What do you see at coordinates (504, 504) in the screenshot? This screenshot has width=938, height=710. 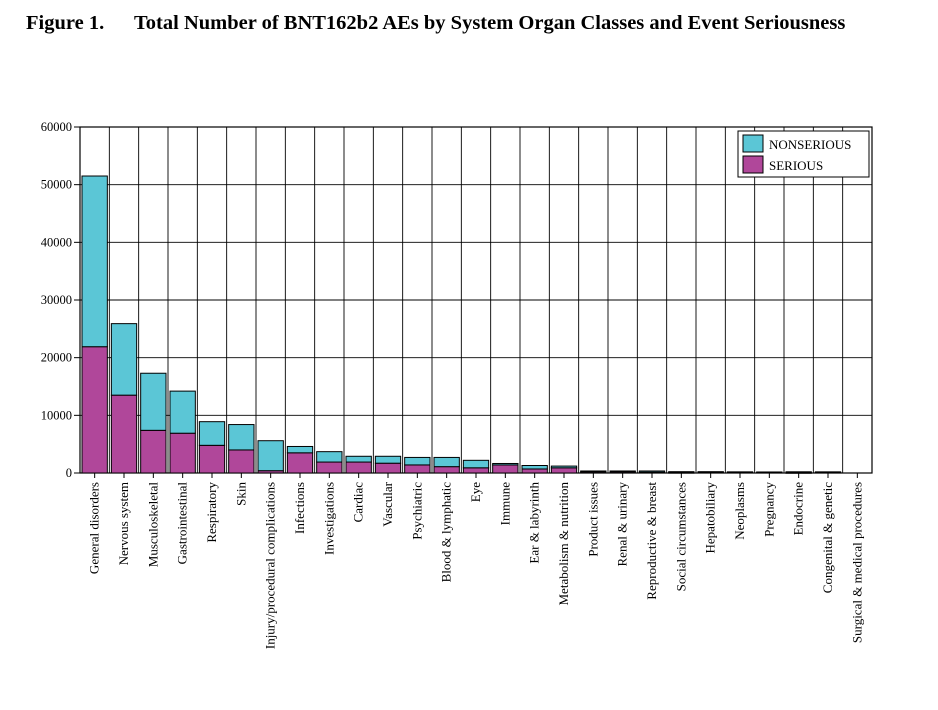 I see `x-tick-label: Immune` at bounding box center [504, 504].